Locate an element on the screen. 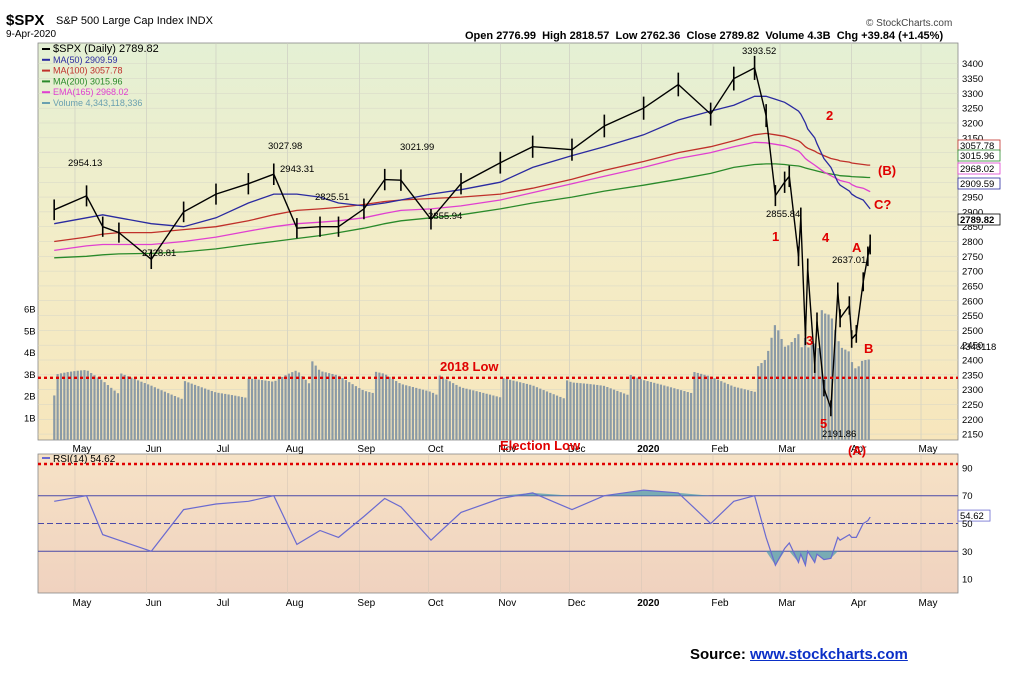 This screenshot has width=1024, height=679. wave-label: 4 is located at coordinates (826, 237).